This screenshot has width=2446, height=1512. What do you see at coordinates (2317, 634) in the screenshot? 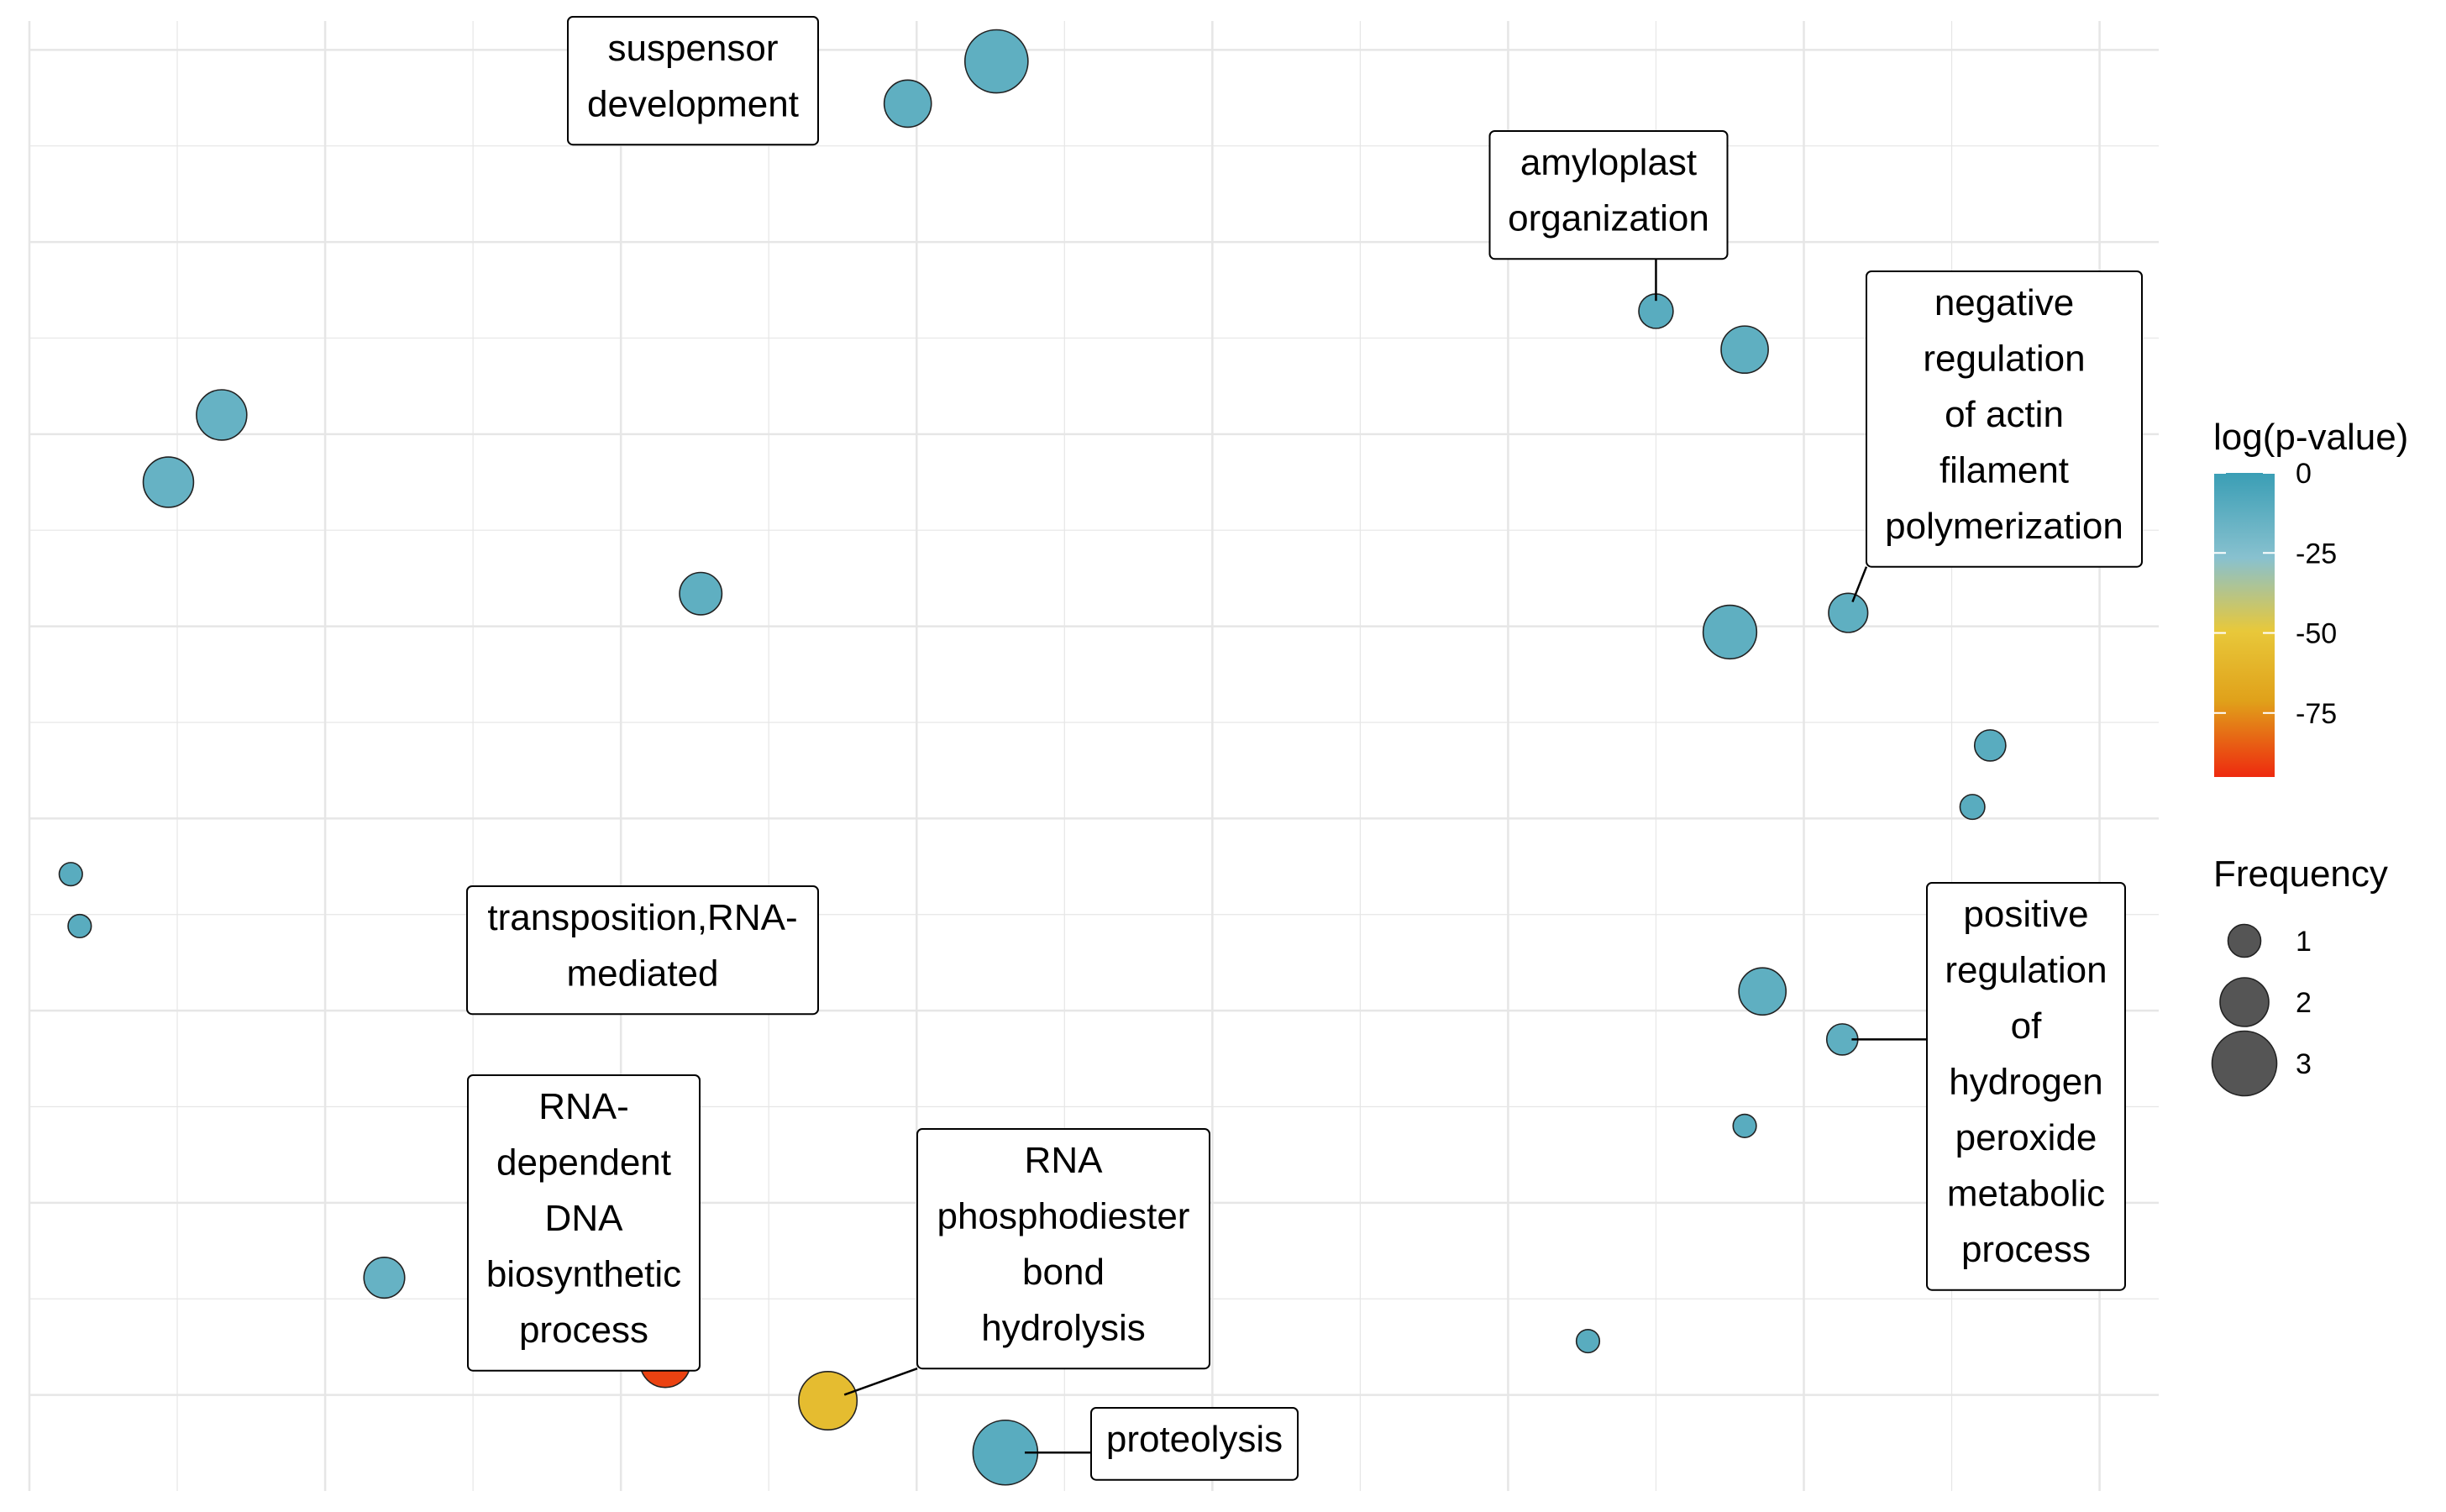
I see `color-legend-tick-label: -50` at bounding box center [2317, 634].